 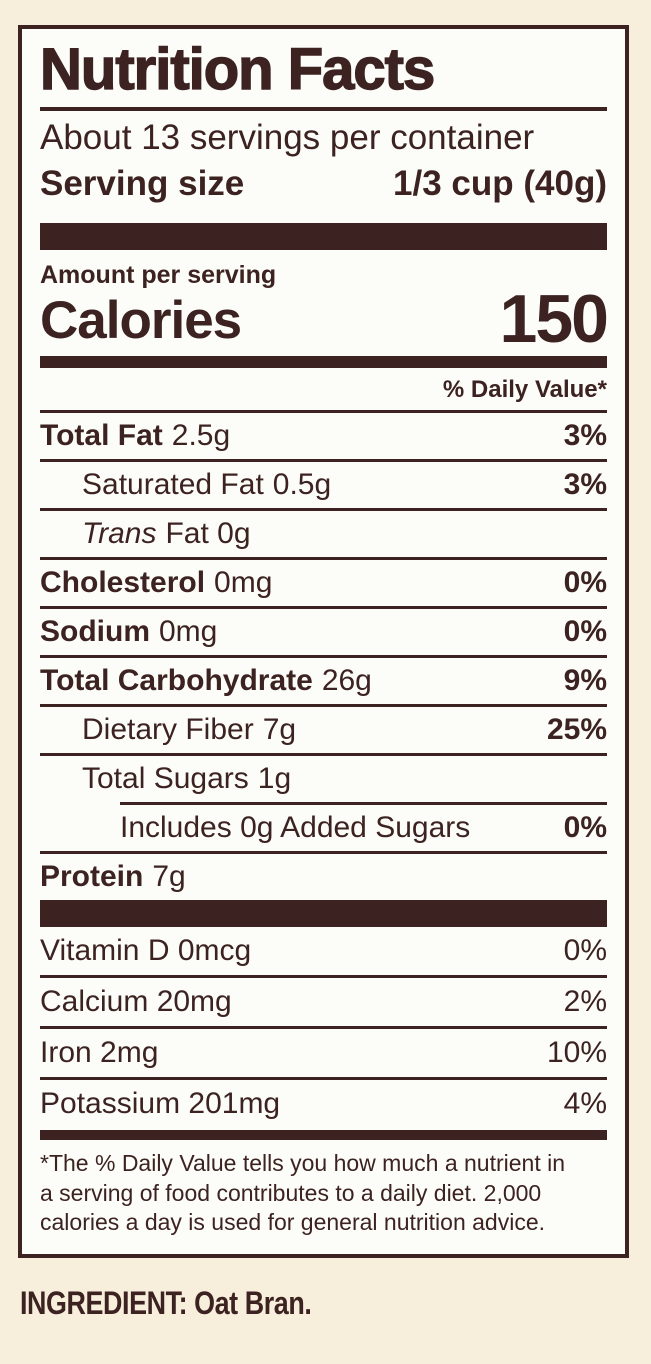 What do you see at coordinates (208, 533) in the screenshot?
I see `nutrient-amount: Fat 0g` at bounding box center [208, 533].